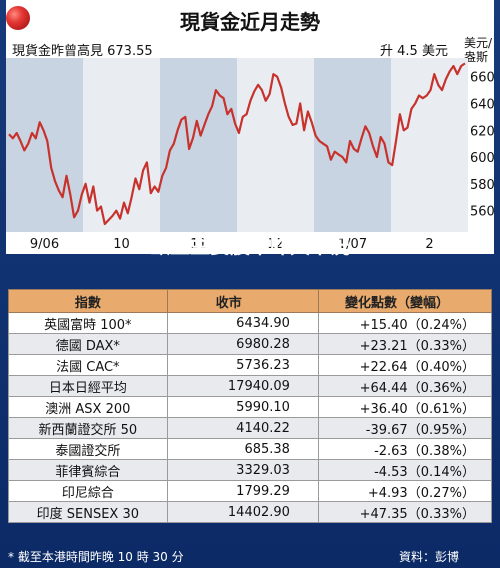 This screenshot has width=500, height=568. What do you see at coordinates (242, 491) in the screenshot?
I see `close-value: 1799.29` at bounding box center [242, 491].